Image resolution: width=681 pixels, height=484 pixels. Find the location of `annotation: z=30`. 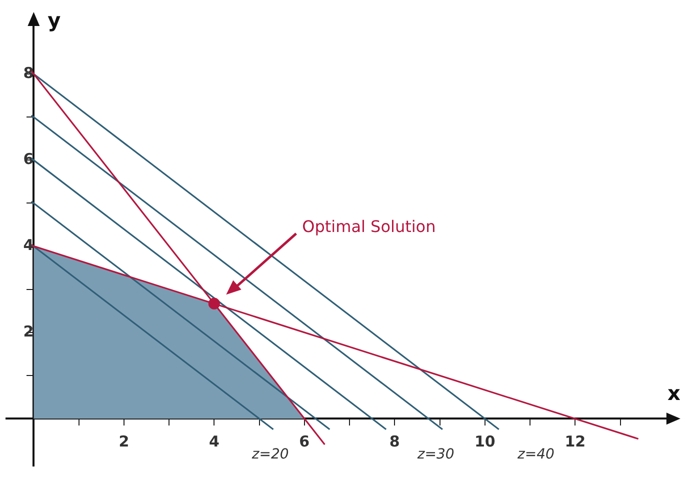

annotation: z=30 is located at coordinates (435, 454).